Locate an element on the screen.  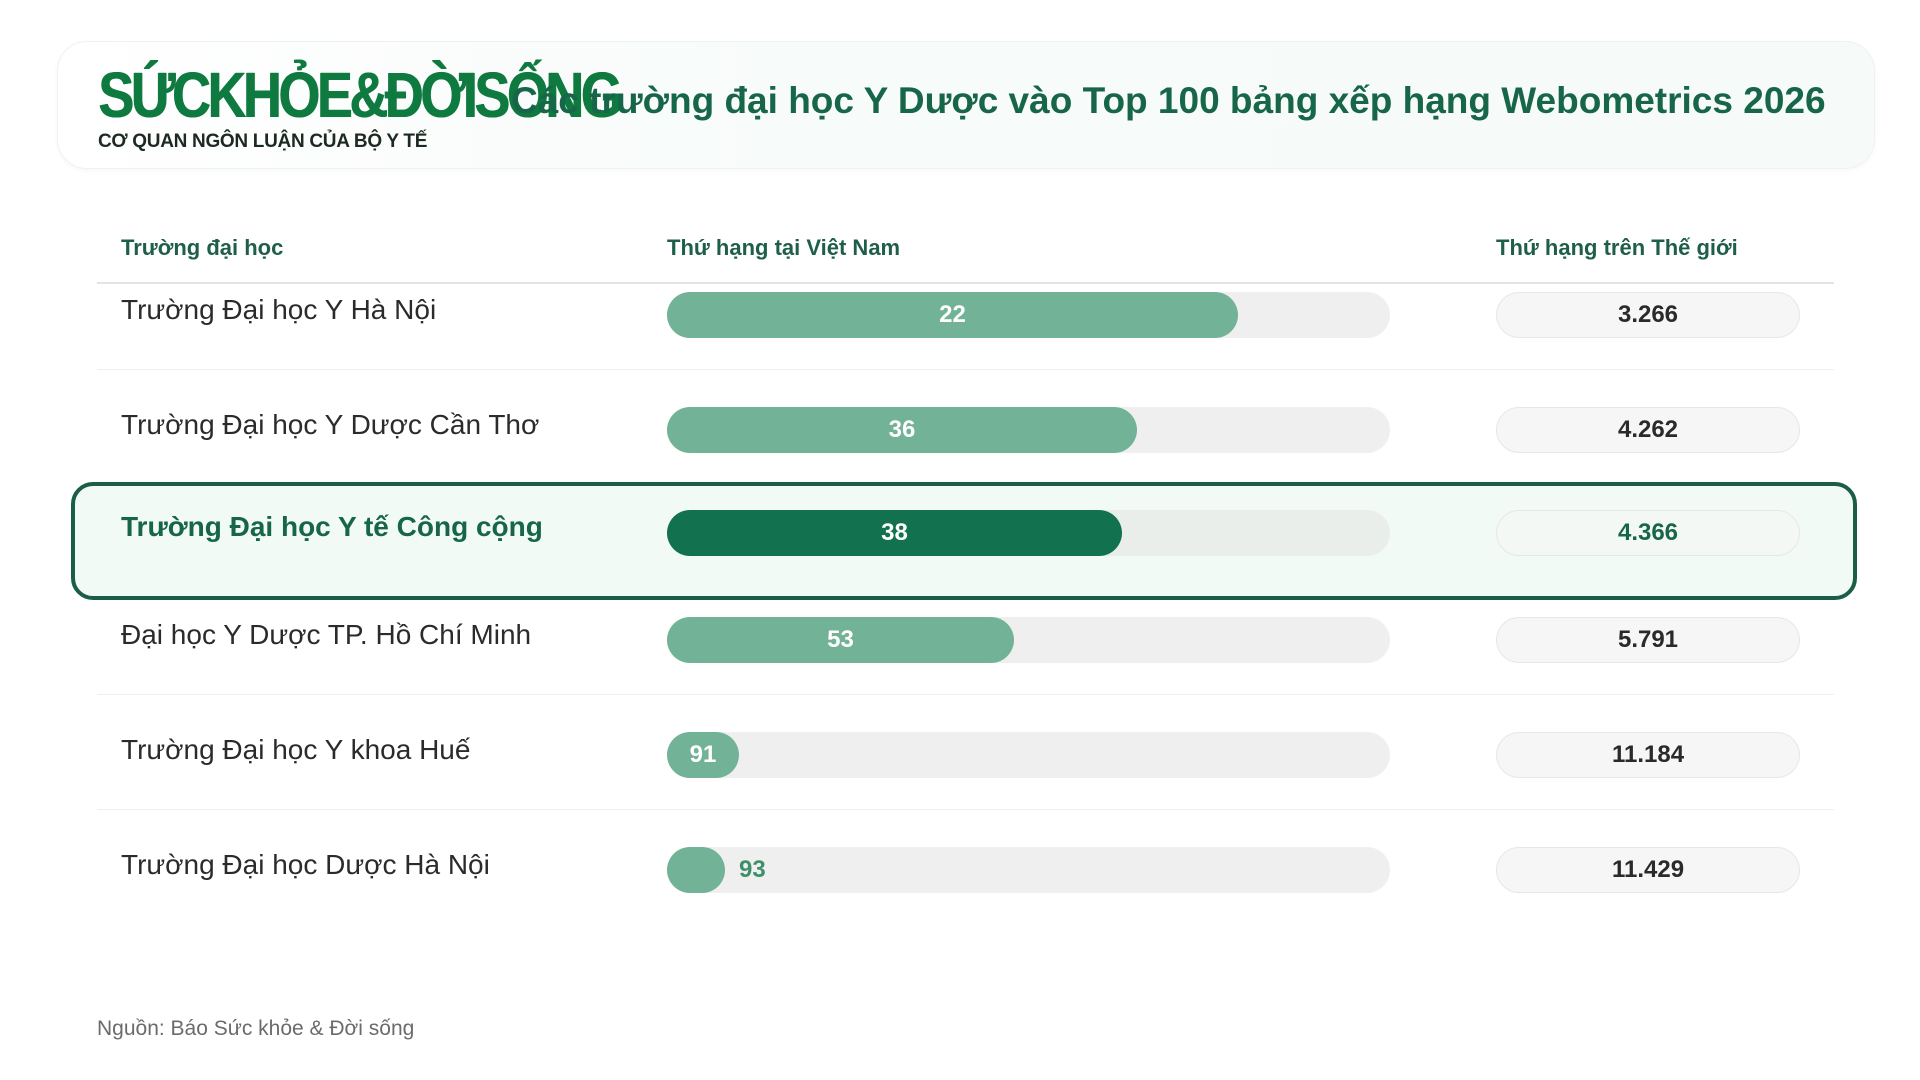
header-divider is located at coordinates (965, 283).